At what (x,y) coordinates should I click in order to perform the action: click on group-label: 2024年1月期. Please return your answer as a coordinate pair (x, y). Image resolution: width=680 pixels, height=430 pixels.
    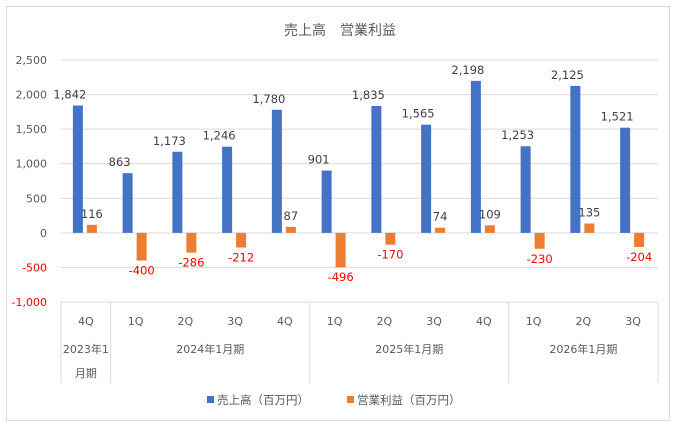
    Looking at the image, I should click on (210, 349).